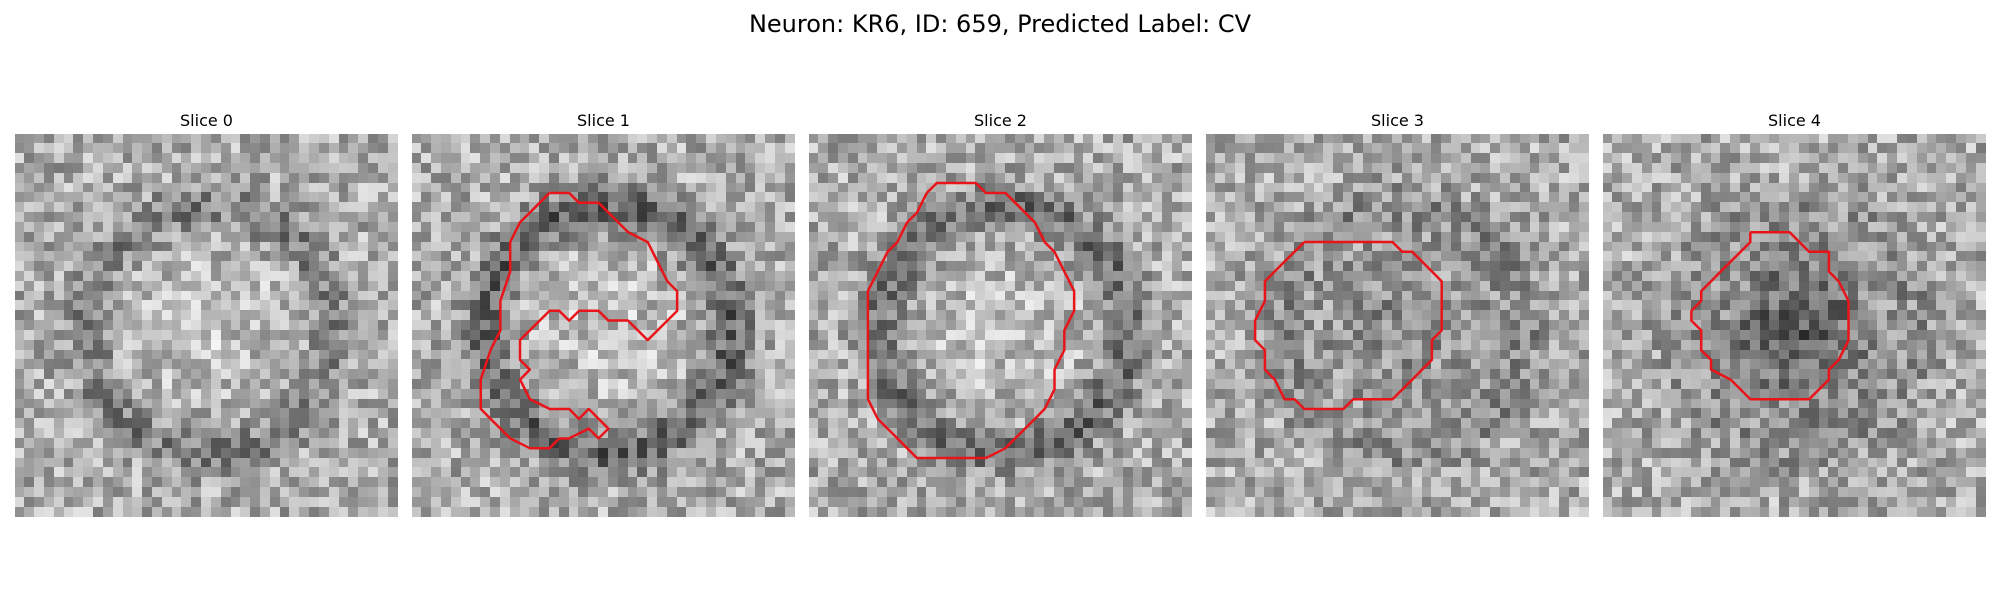 Image resolution: width=2000 pixels, height=600 pixels. What do you see at coordinates (1794, 120) in the screenshot?
I see `slice-title: Slice 4` at bounding box center [1794, 120].